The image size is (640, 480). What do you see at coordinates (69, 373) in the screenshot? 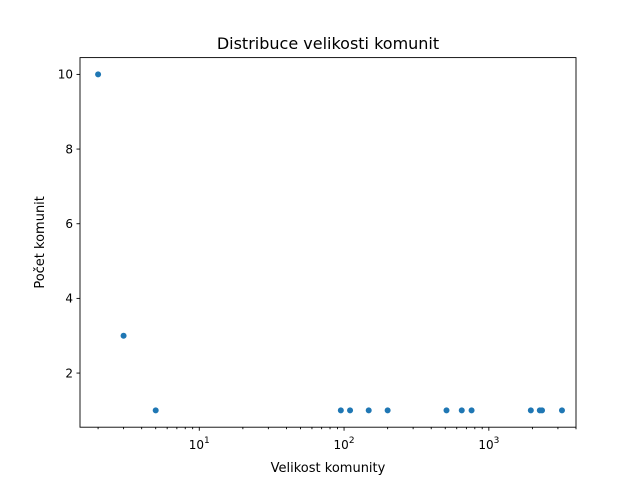
I see `y-tick-label: 2` at bounding box center [69, 373].